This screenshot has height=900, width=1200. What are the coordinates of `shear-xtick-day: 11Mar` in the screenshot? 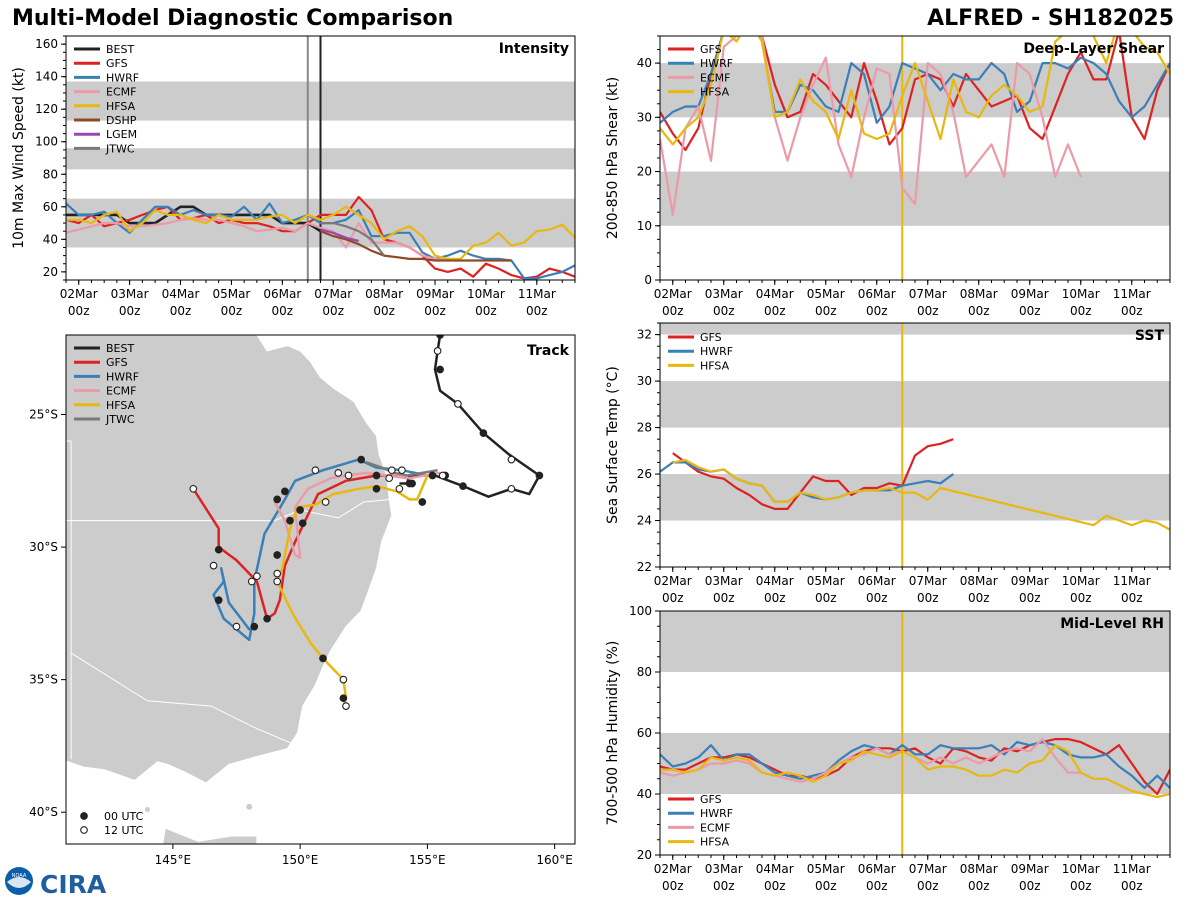 It's located at (1132, 294).